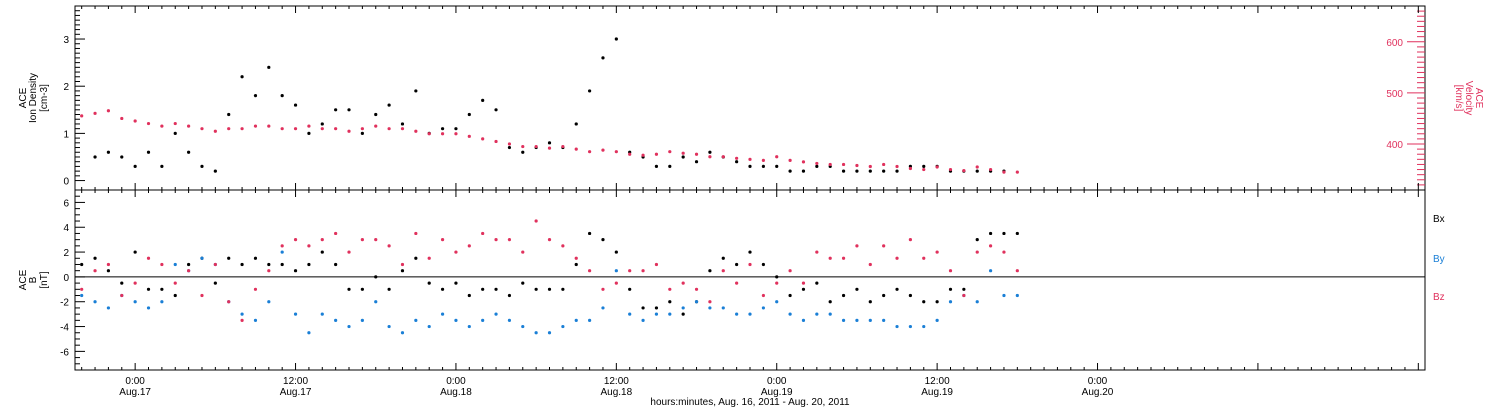 The width and height of the screenshot is (1500, 410). Describe the element at coordinates (64, 352) in the screenshot. I see `bottom-tick-label: -6` at that location.